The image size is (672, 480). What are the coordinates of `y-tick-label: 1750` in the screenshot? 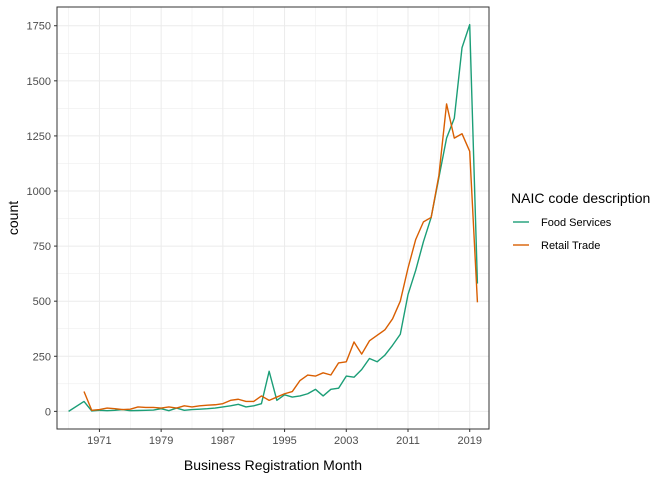 It's located at (39, 27).